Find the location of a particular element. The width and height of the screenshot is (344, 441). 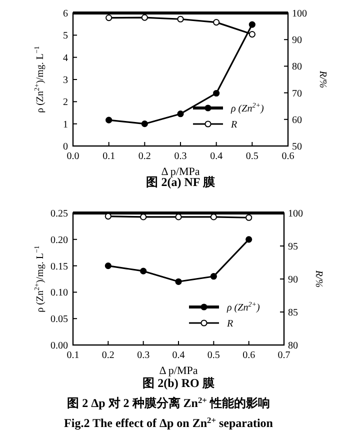

caption: Fig.2 The effect of Δp on Zn$^{2+}$ separation is located at coordinates (169, 423).